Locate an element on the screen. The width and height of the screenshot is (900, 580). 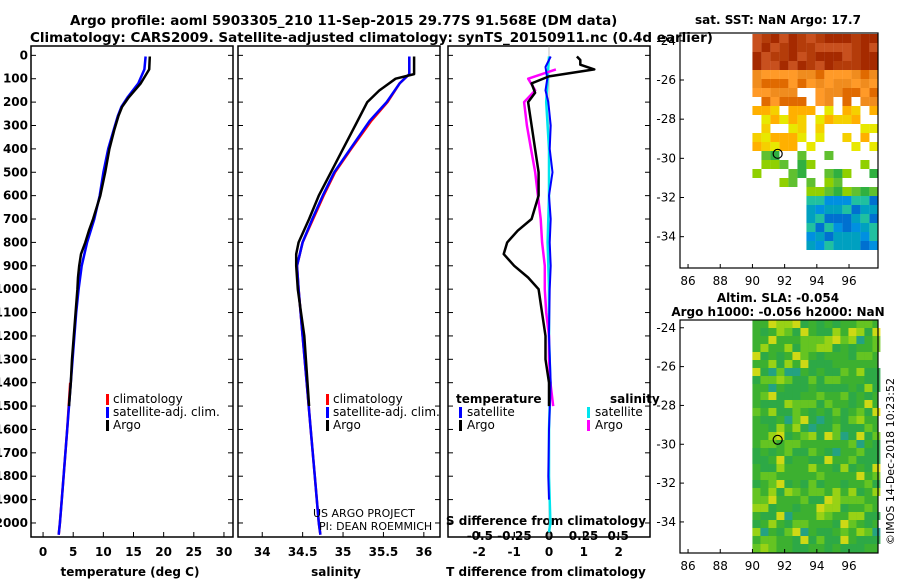
sst-map-x-tick-label: 88 is located at coordinates (720, 281).